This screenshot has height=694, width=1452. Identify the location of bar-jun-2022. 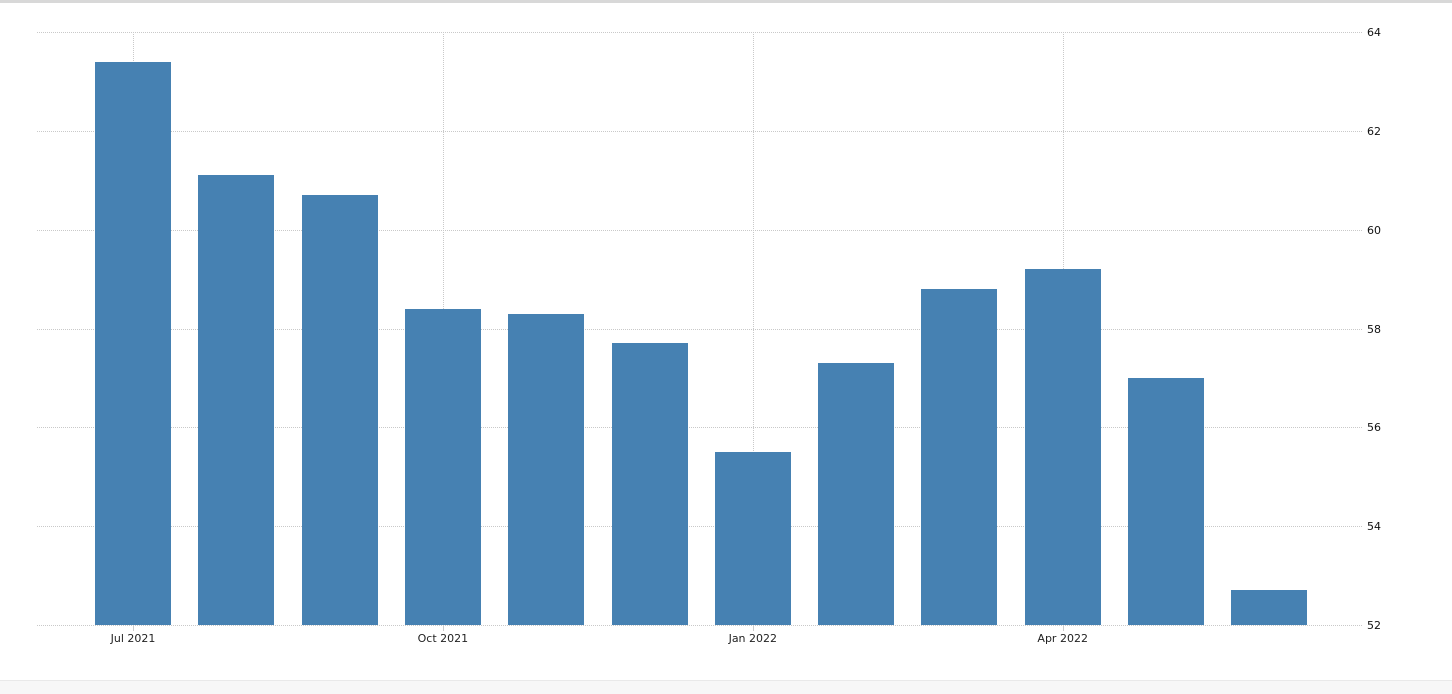
(1269, 607).